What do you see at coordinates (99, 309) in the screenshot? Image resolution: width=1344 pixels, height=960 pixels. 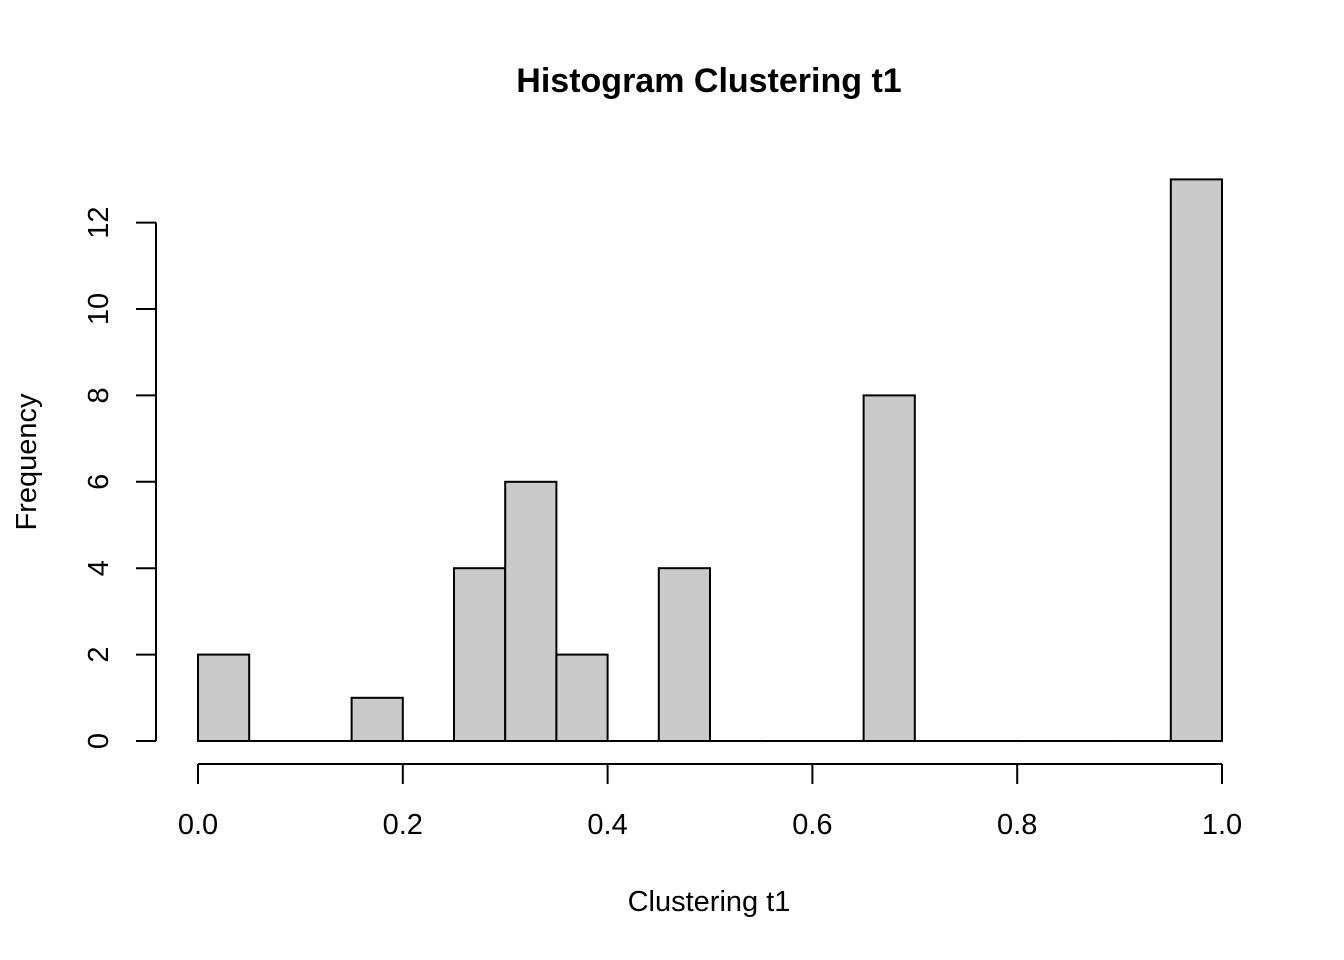 I see `y-tick-label: 10` at bounding box center [99, 309].